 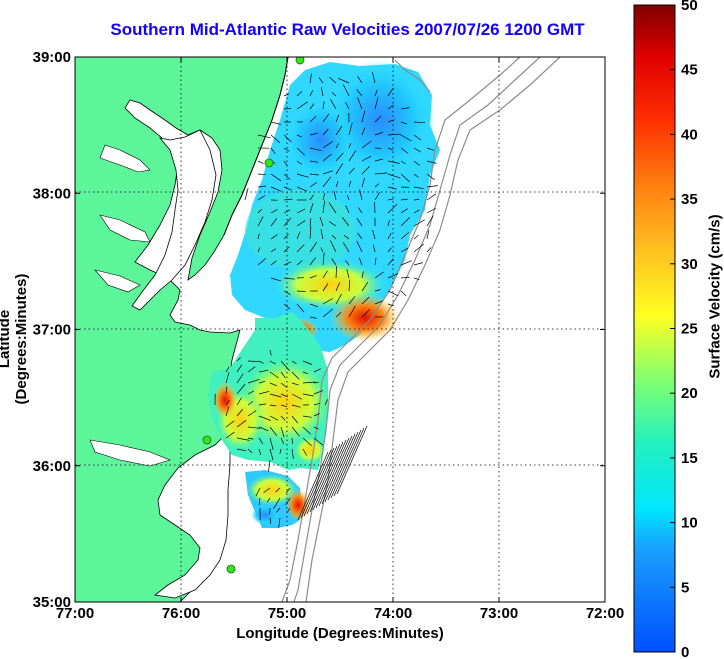 I want to click on colorbar-tick-label: 10, so click(x=689, y=523).